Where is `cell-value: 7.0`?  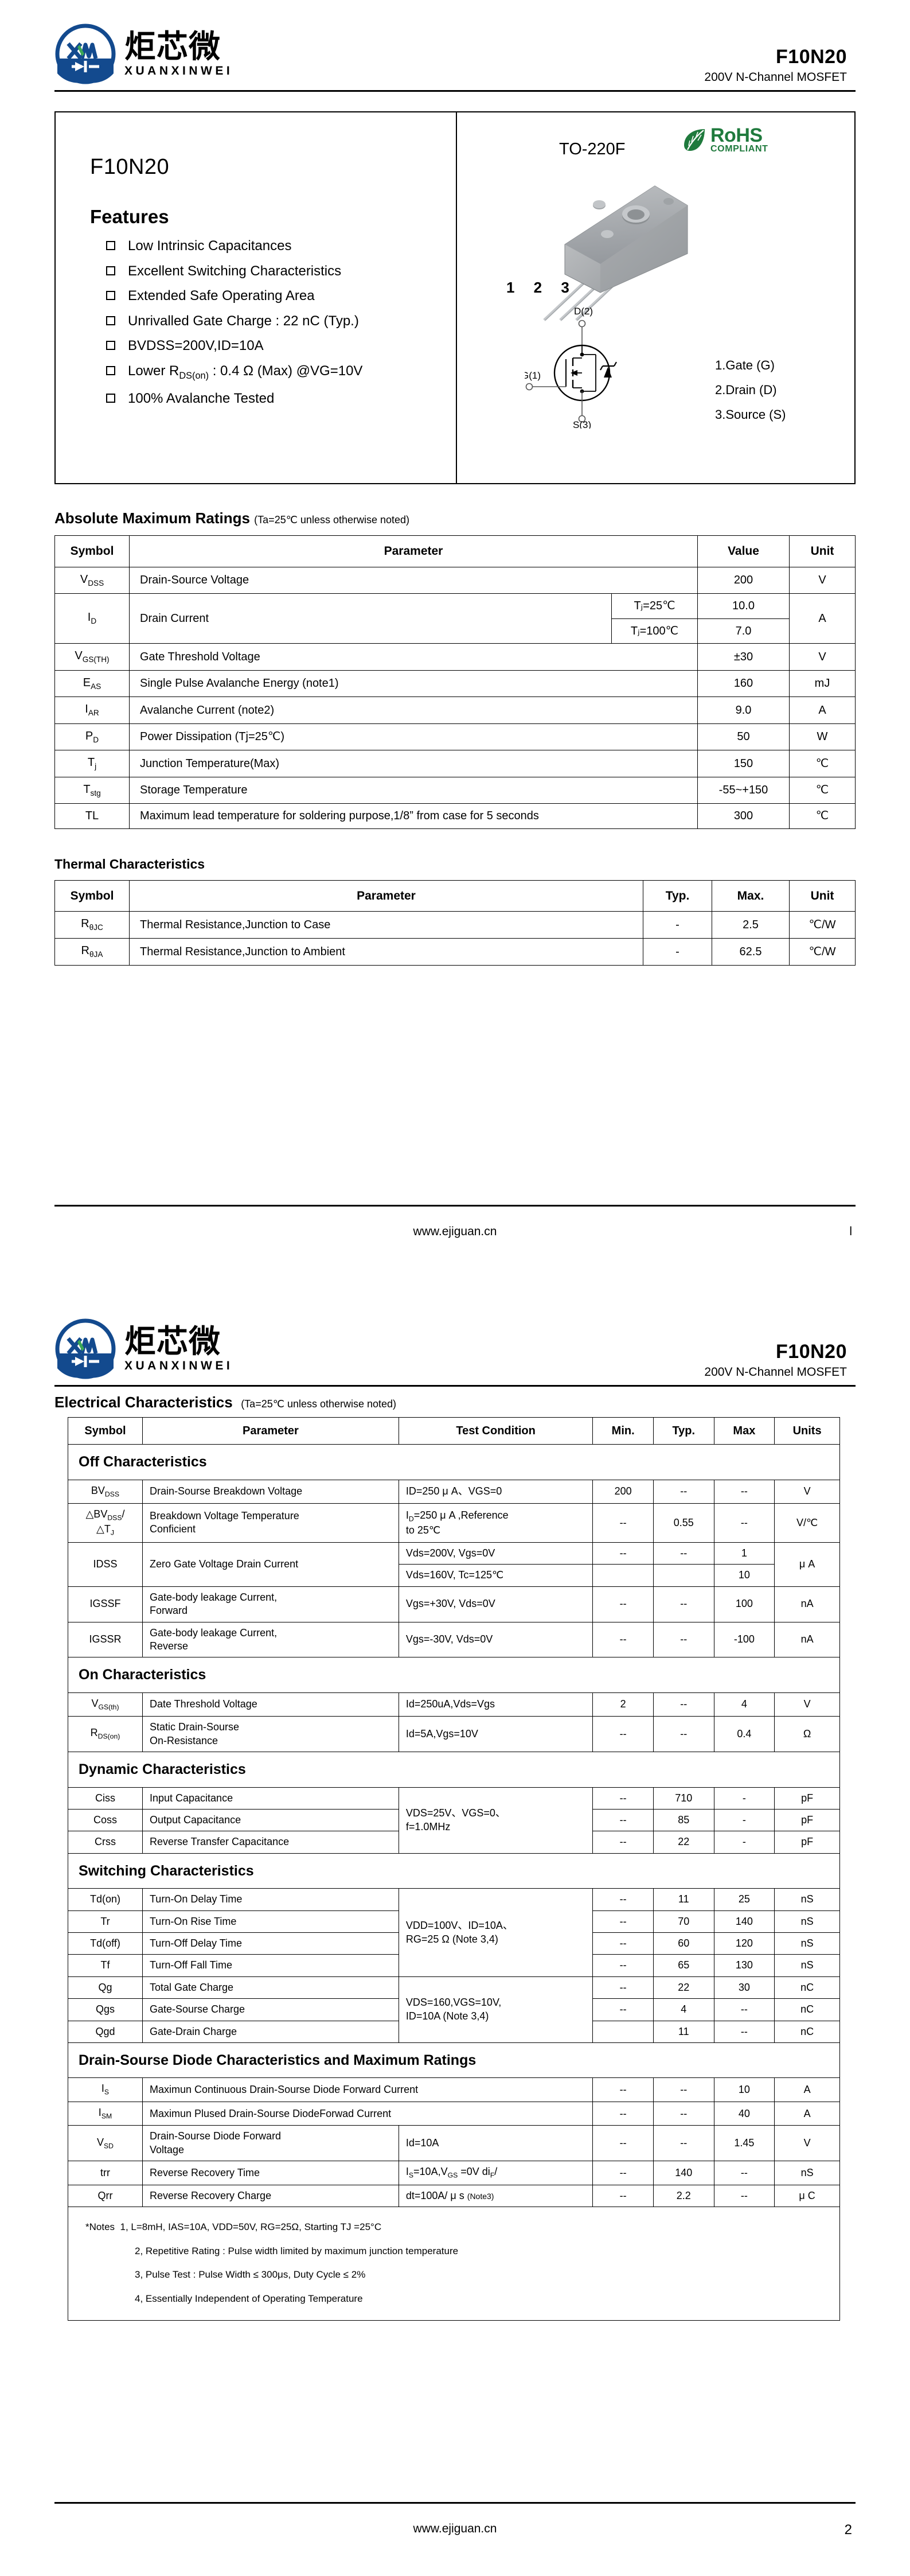
cell-value: 7.0 is located at coordinates (743, 631).